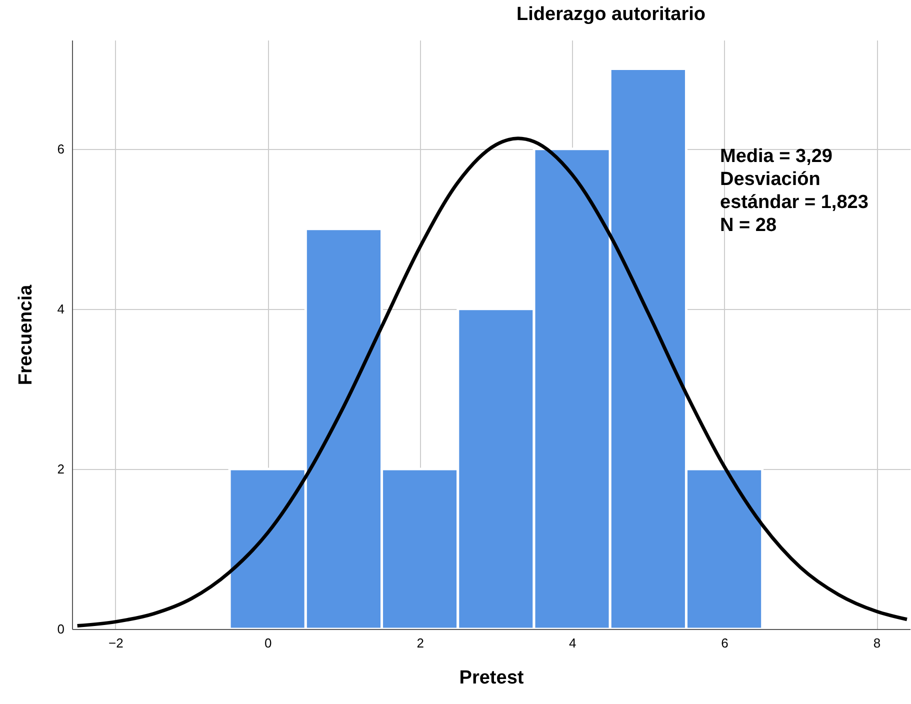  Describe the element at coordinates (420, 643) in the screenshot. I see `x-tick-label: 2` at that location.